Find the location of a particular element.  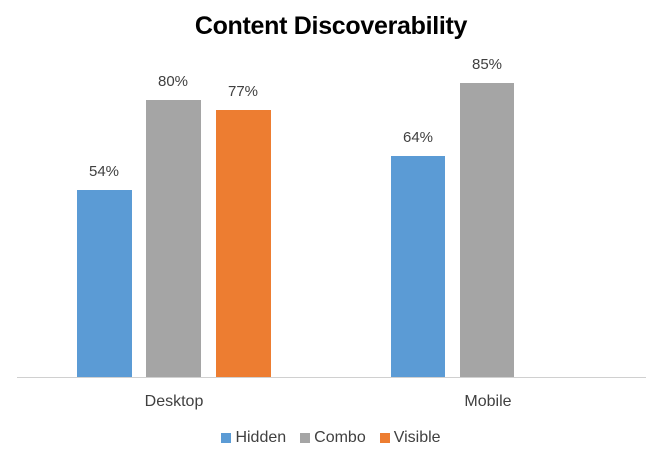

label-mobile-combo: 85% is located at coordinates (487, 64).